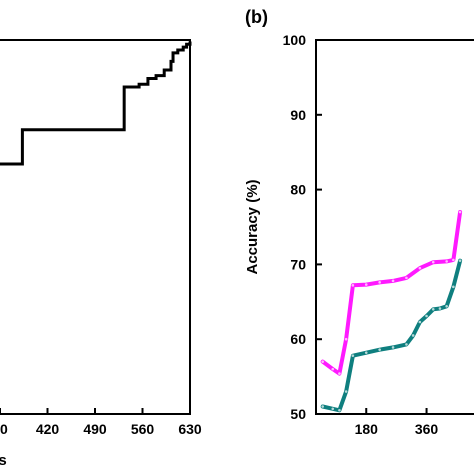 This screenshot has height=474, width=474. Describe the element at coordinates (95, 429) in the screenshot. I see `panel-a-x-tick-label: 490` at that location.